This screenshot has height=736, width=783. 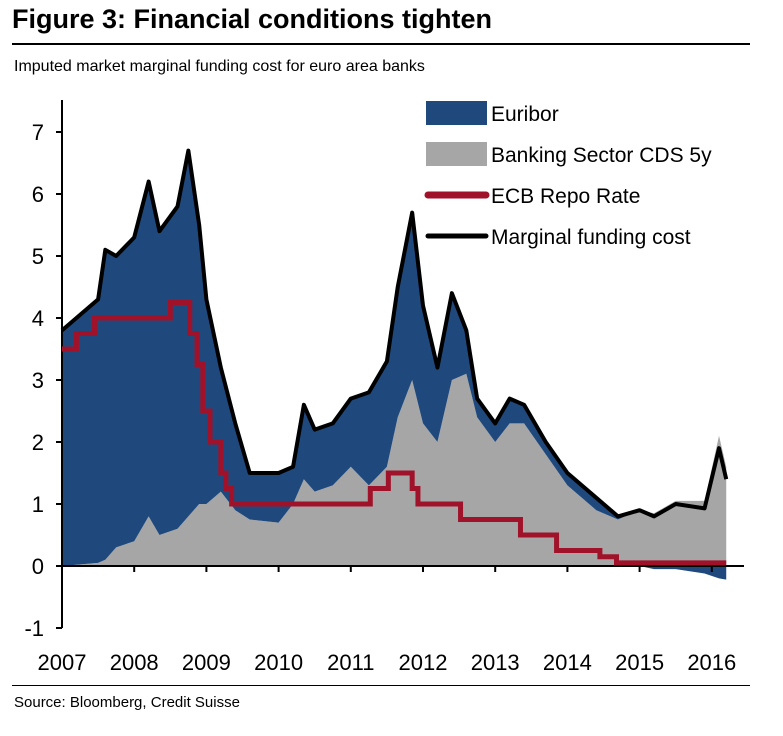 What do you see at coordinates (38, 504) in the screenshot?
I see `y-tick-label: 1` at bounding box center [38, 504].